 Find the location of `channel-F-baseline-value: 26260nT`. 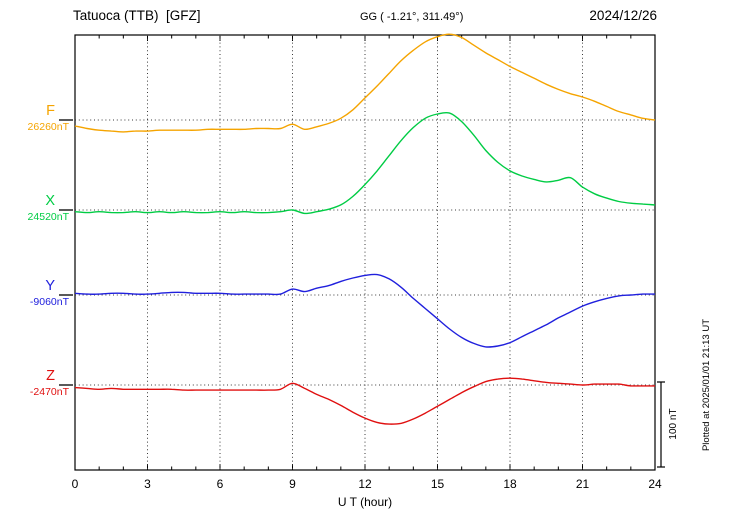

channel-F-baseline-value: 26260nT is located at coordinates (48, 126).